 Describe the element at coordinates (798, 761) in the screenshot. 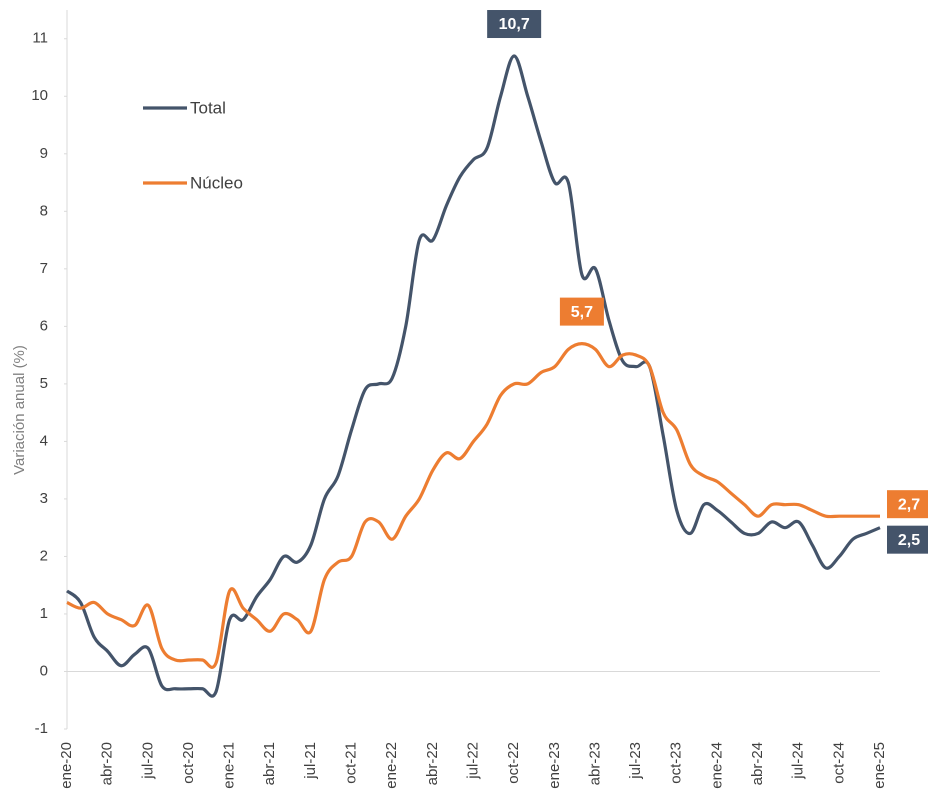

I see `x-tick-label: jul-24` at that location.